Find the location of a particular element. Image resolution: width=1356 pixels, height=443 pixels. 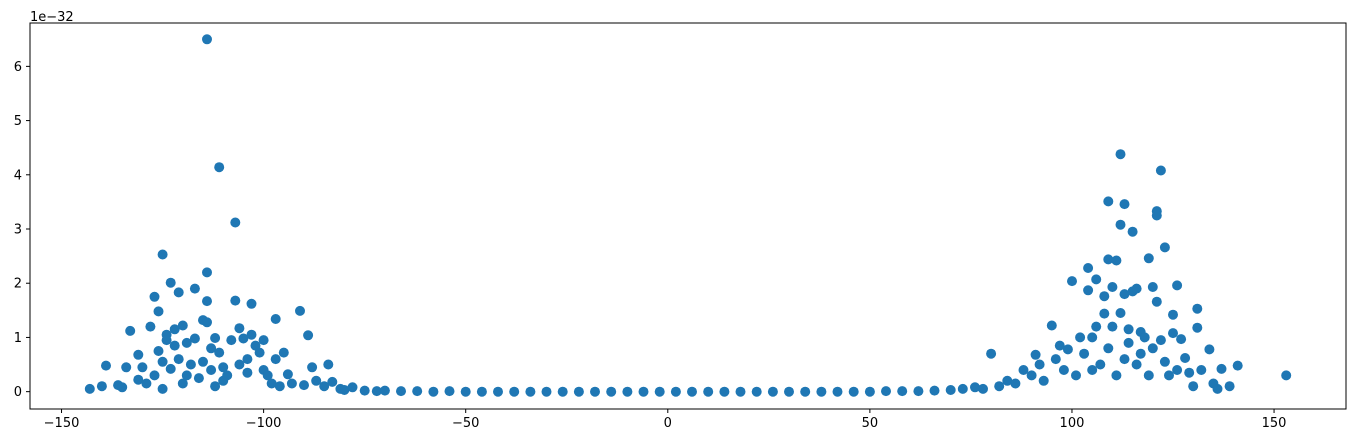

x-axis-ticks: −150 −100 −50 0 50 100 150 is located at coordinates (665, 420).